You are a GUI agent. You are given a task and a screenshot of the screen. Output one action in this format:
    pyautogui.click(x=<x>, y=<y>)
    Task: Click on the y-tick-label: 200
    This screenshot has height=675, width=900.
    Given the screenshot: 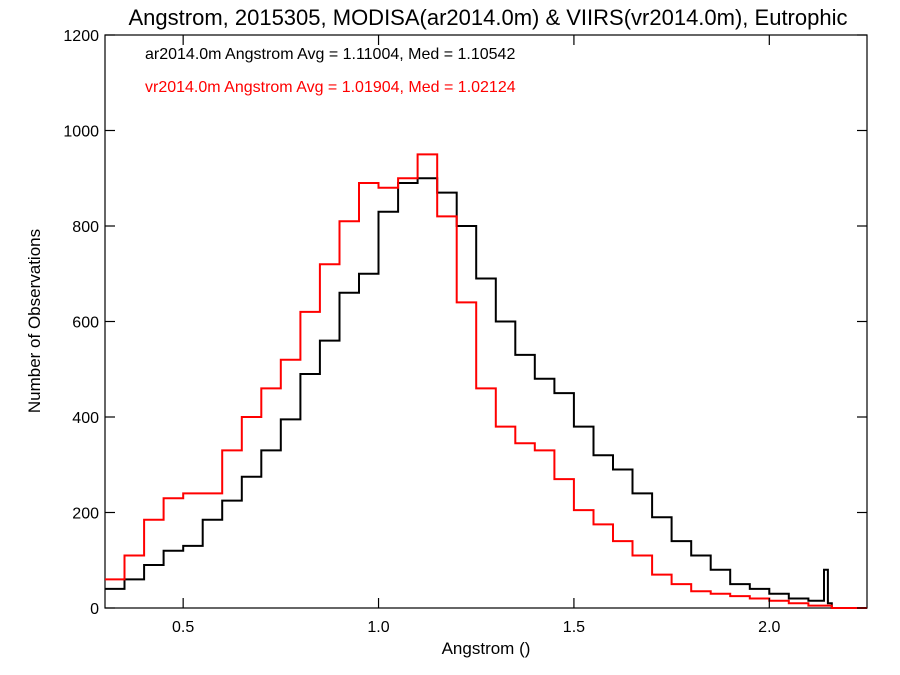 What is the action you would take?
    pyautogui.click(x=85, y=514)
    